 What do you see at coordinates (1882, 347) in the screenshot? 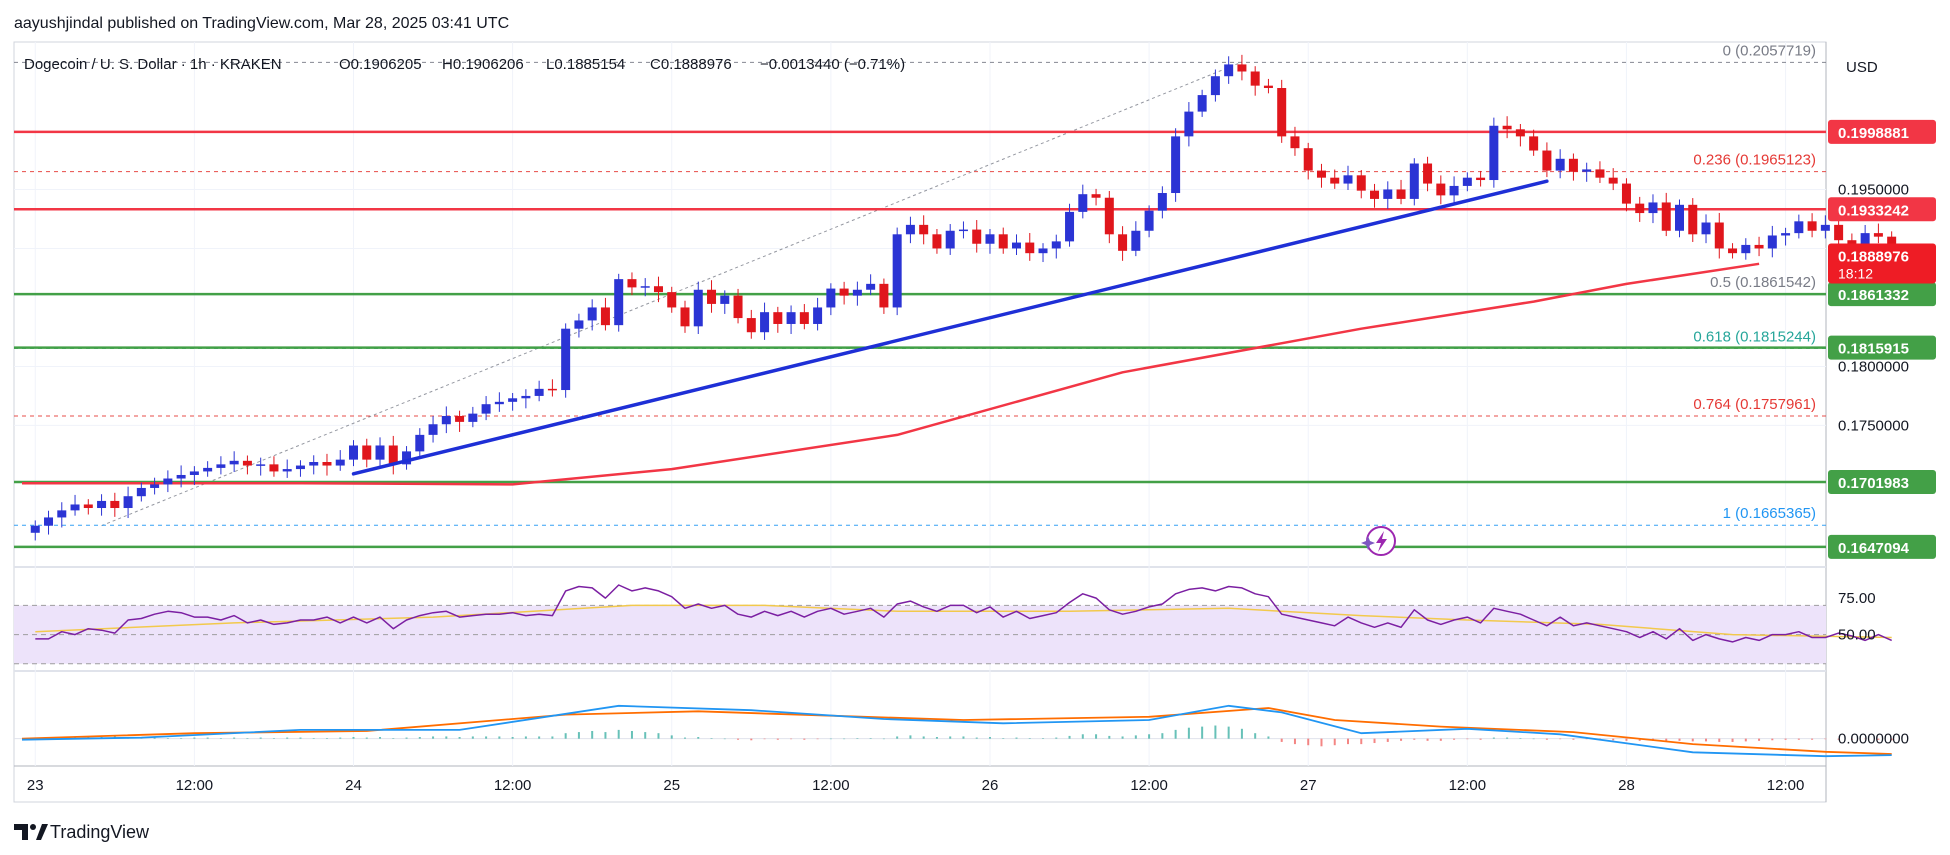
I see `support-price-tag: 0.1815915` at bounding box center [1882, 347].